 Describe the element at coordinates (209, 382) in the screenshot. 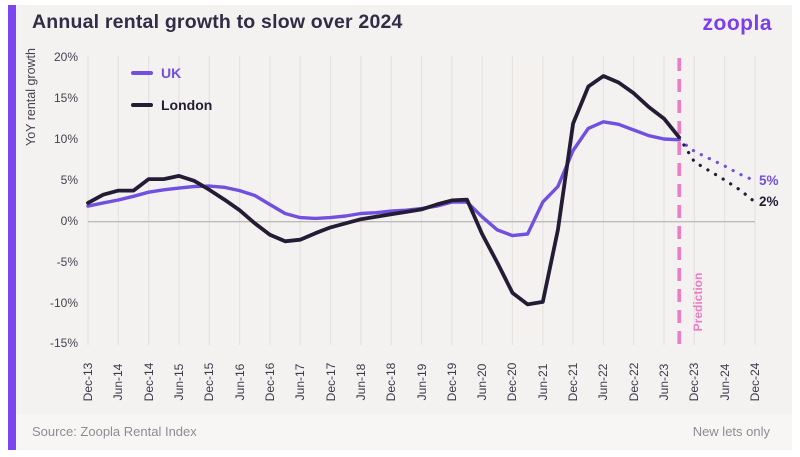

I see `x-tick-label: Dec-15` at that location.